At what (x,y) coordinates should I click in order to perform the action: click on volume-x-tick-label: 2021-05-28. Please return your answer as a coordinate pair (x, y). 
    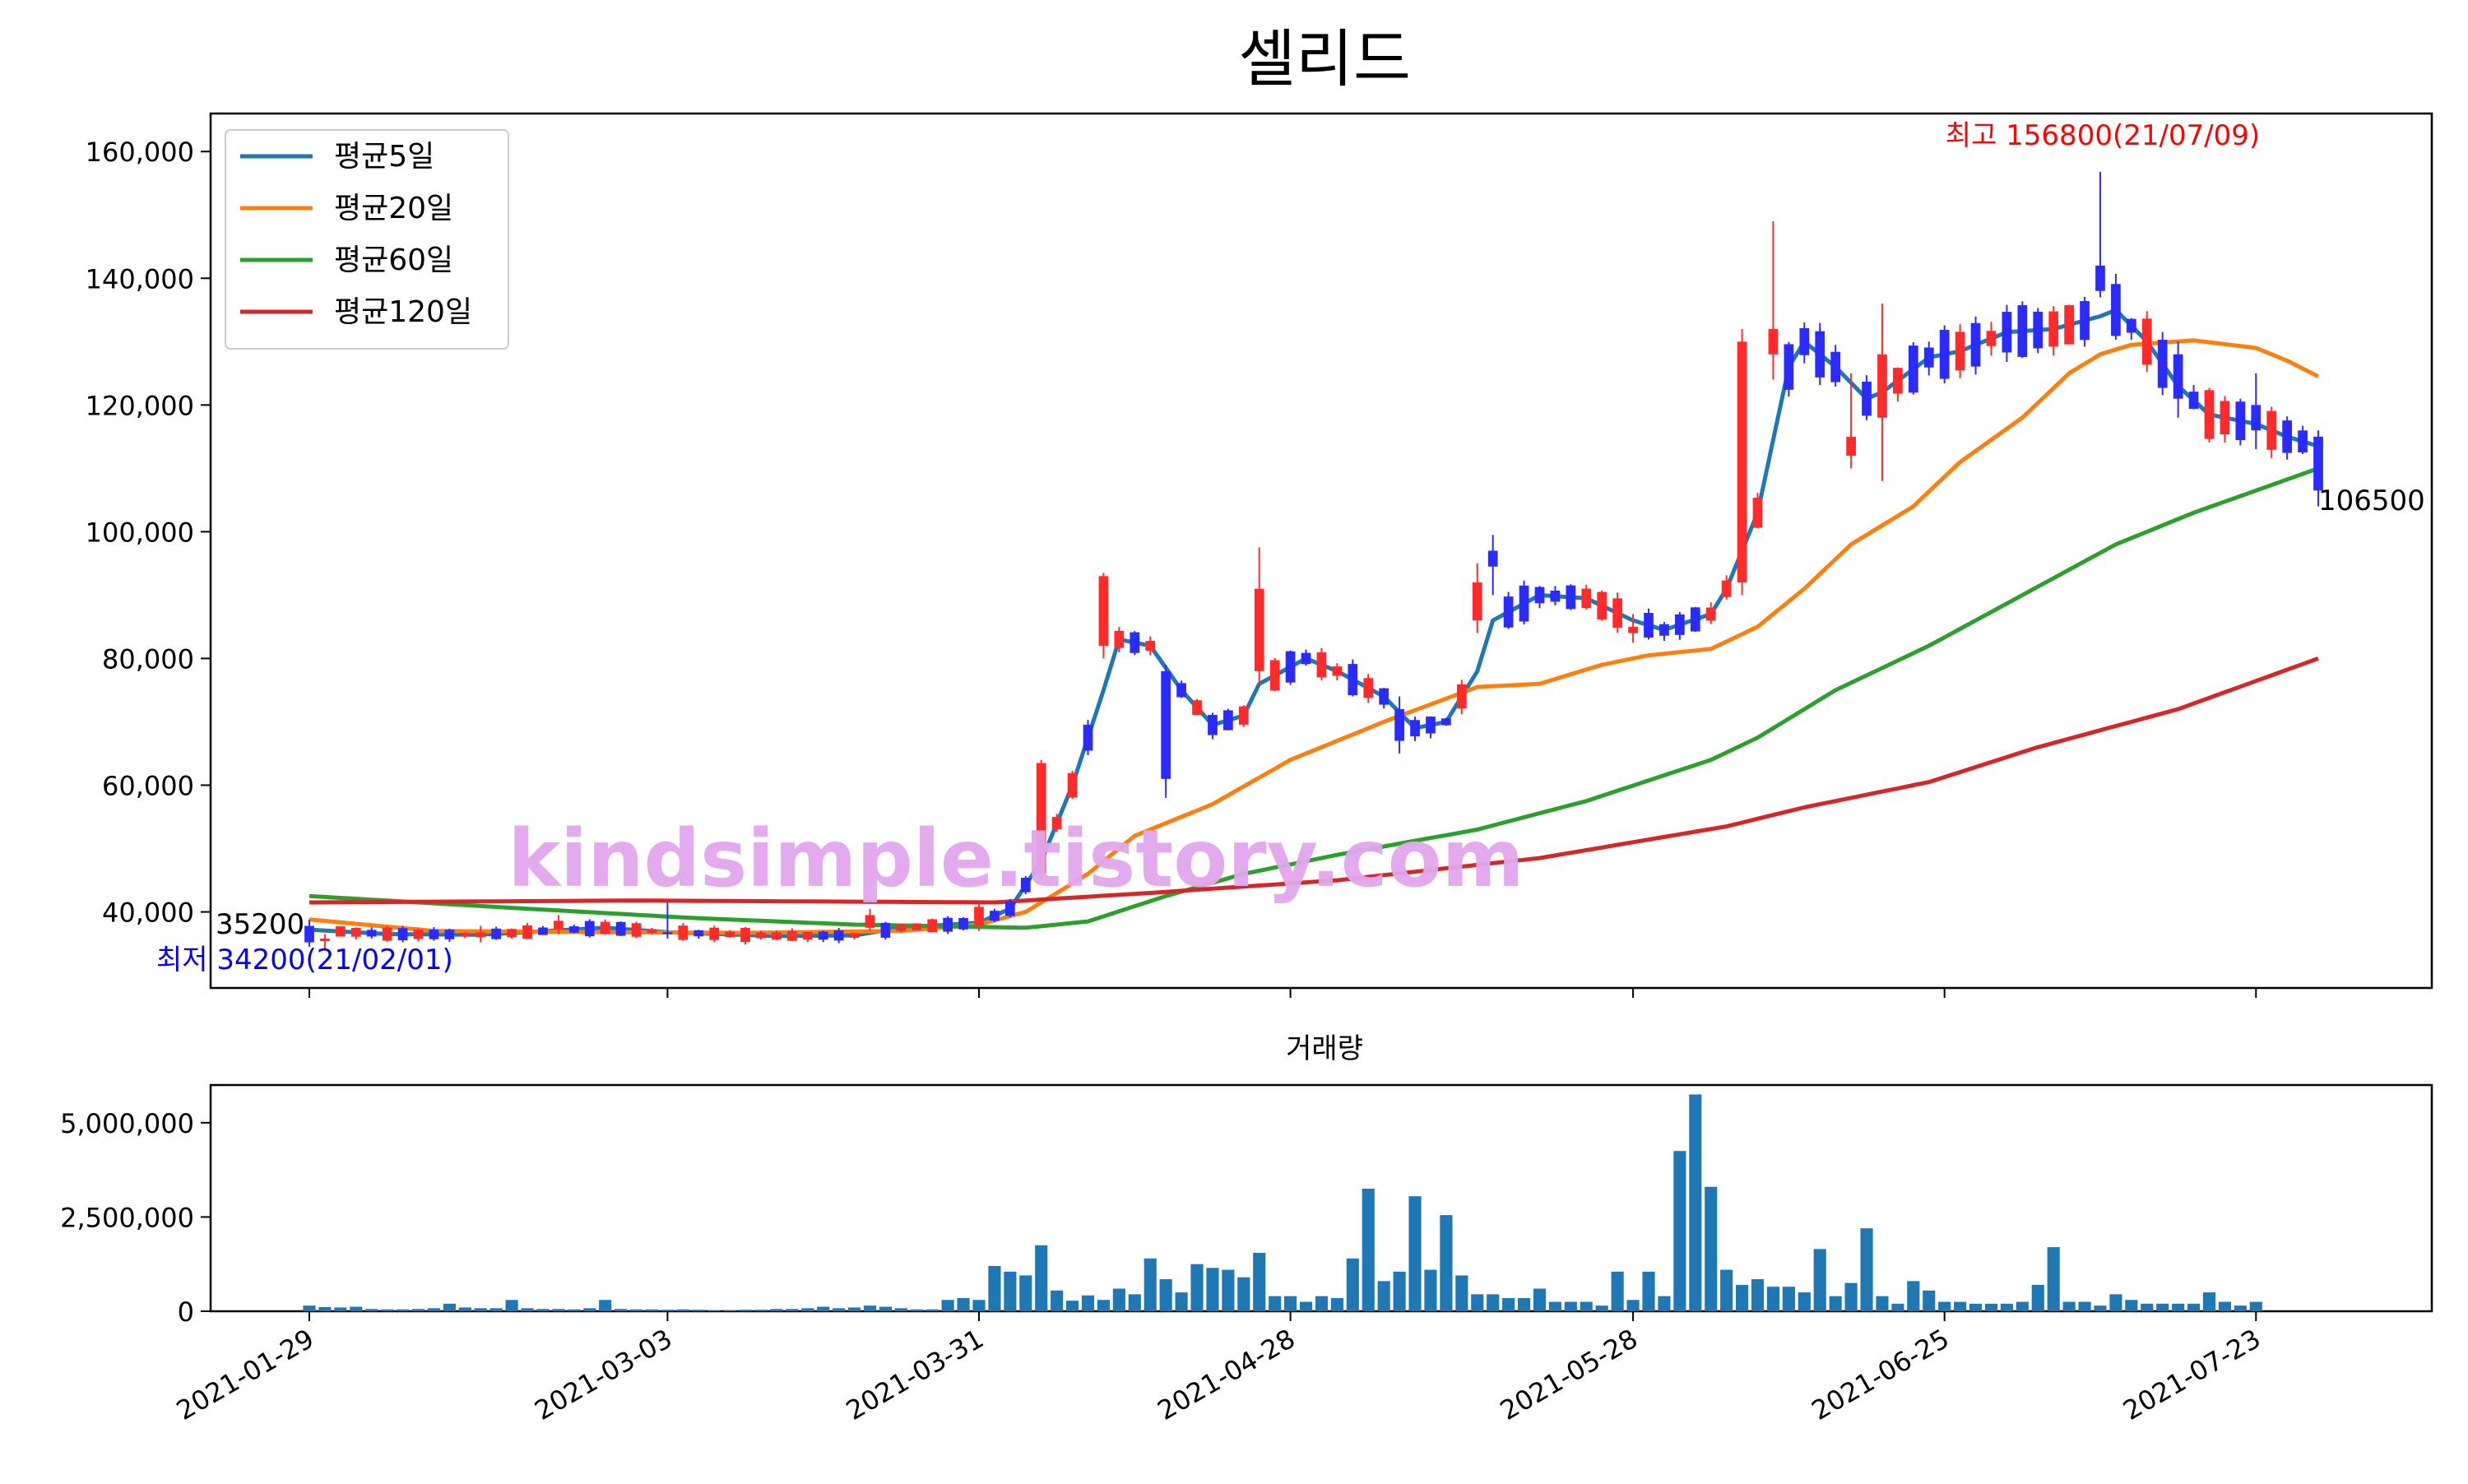
    Looking at the image, I should click on (1569, 1374).